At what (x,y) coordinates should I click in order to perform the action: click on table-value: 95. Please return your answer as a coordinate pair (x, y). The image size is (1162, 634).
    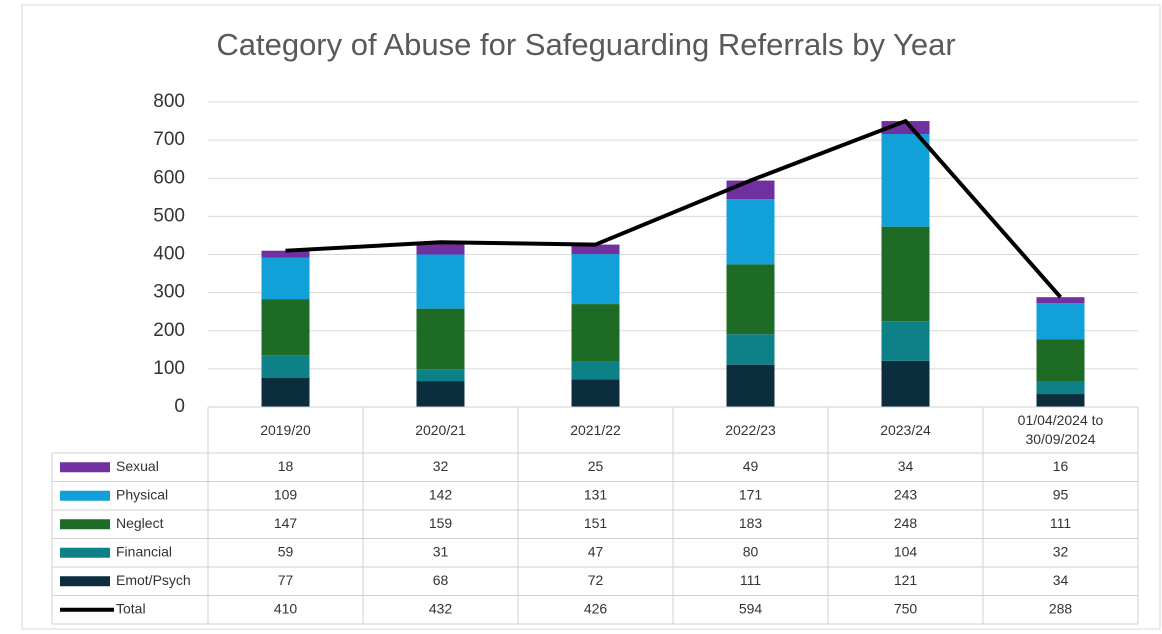
    Looking at the image, I should click on (1061, 494).